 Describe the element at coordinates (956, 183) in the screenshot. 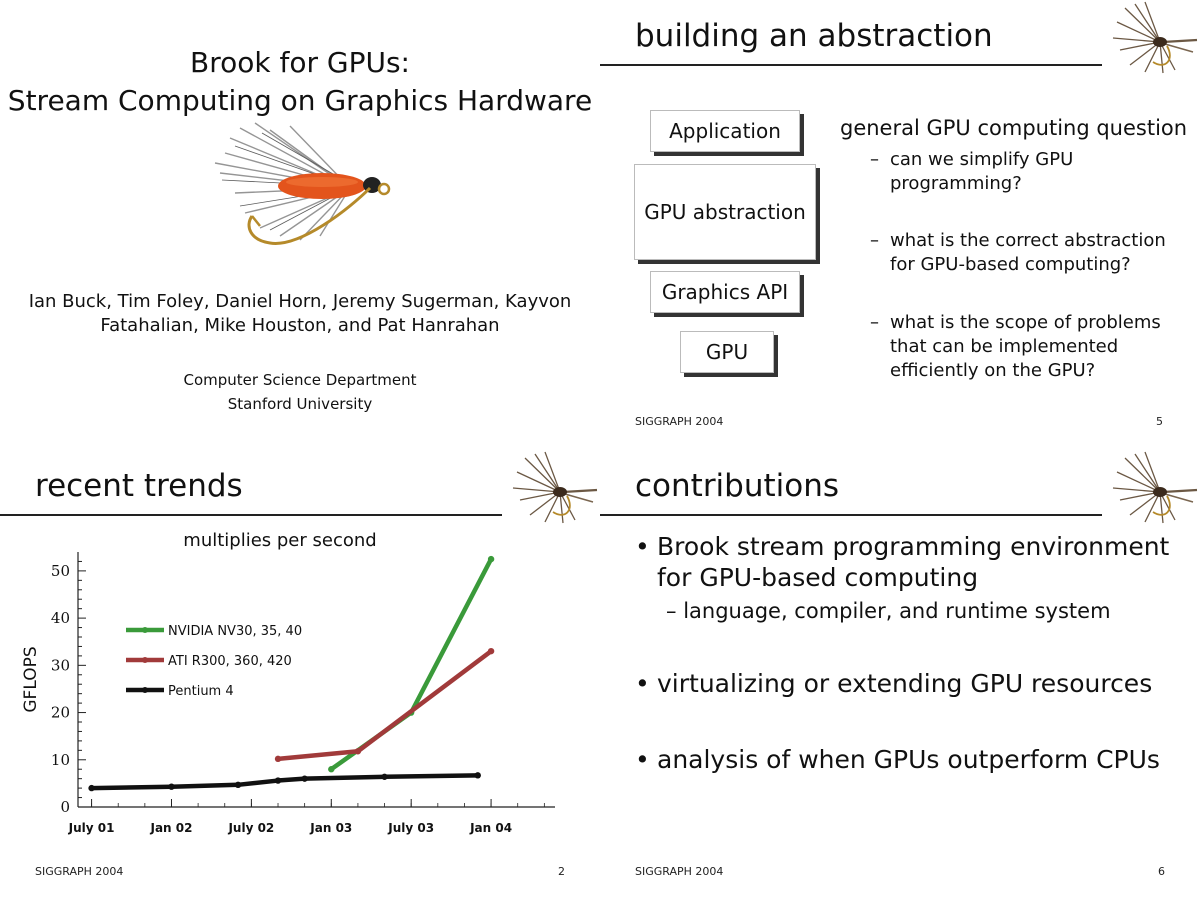

I see `question-line: programming?` at that location.